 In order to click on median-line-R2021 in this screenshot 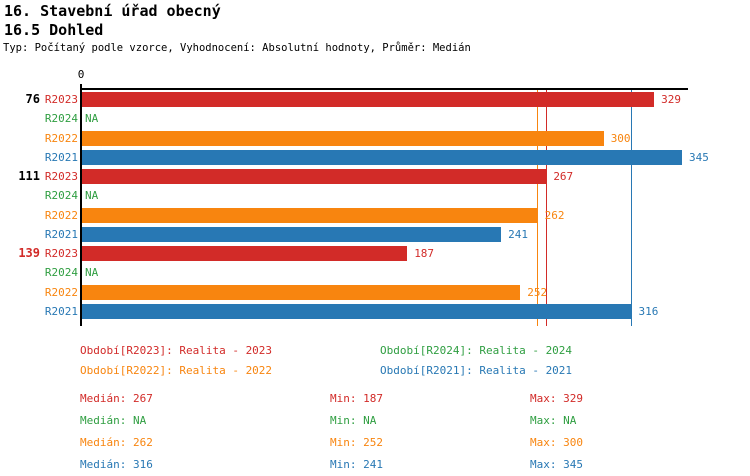, I will do `click(631, 207)`.